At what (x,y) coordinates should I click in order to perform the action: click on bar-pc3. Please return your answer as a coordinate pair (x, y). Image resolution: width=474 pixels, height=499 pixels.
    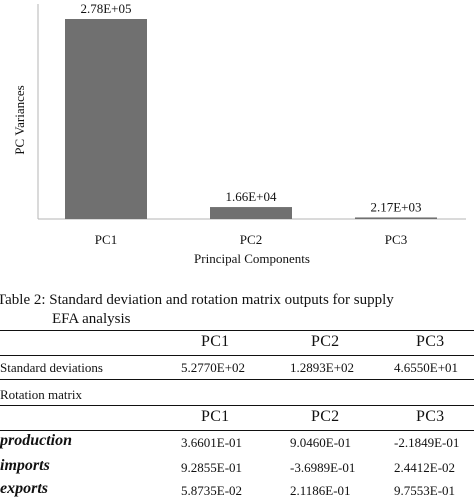
    Looking at the image, I should click on (396, 218).